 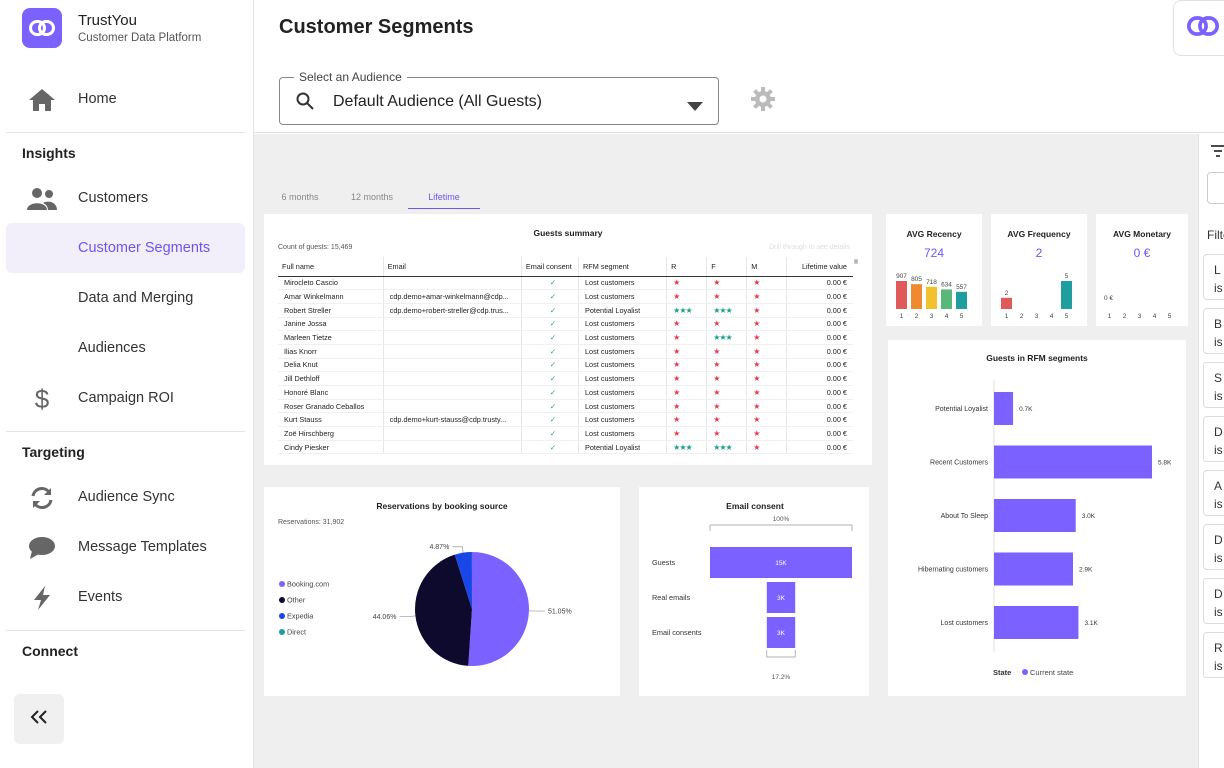 What do you see at coordinates (1086, 570) in the screenshot?
I see `data-label: 2.9K` at bounding box center [1086, 570].